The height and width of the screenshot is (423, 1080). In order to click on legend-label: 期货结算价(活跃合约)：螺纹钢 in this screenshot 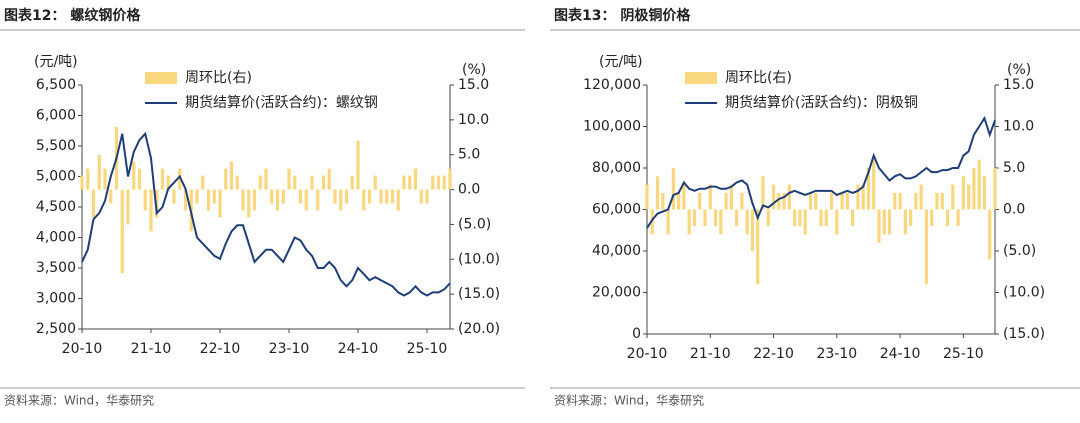, I will do `click(281, 102)`.